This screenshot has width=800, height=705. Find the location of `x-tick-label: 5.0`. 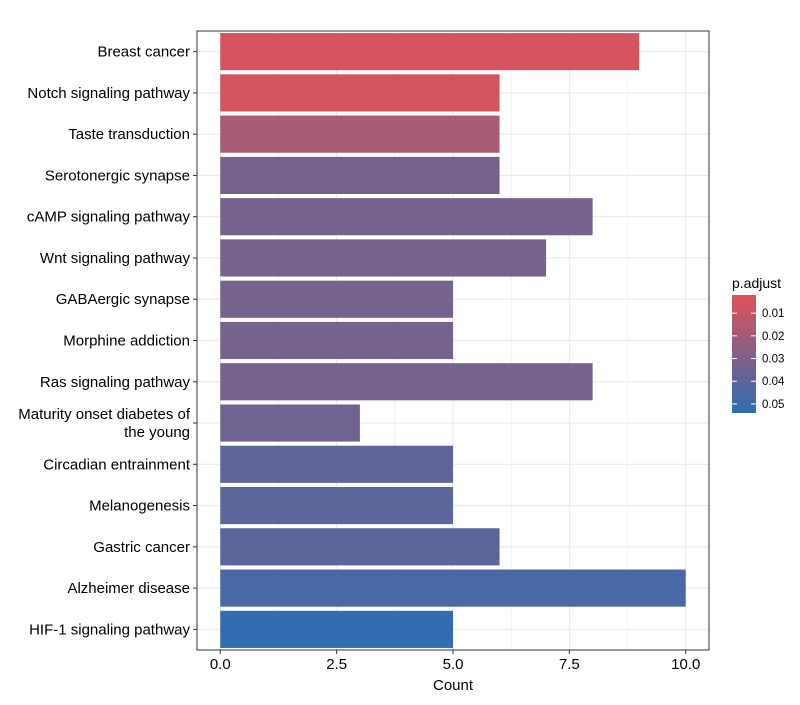

x-tick-label: 5.0 is located at coordinates (453, 664).